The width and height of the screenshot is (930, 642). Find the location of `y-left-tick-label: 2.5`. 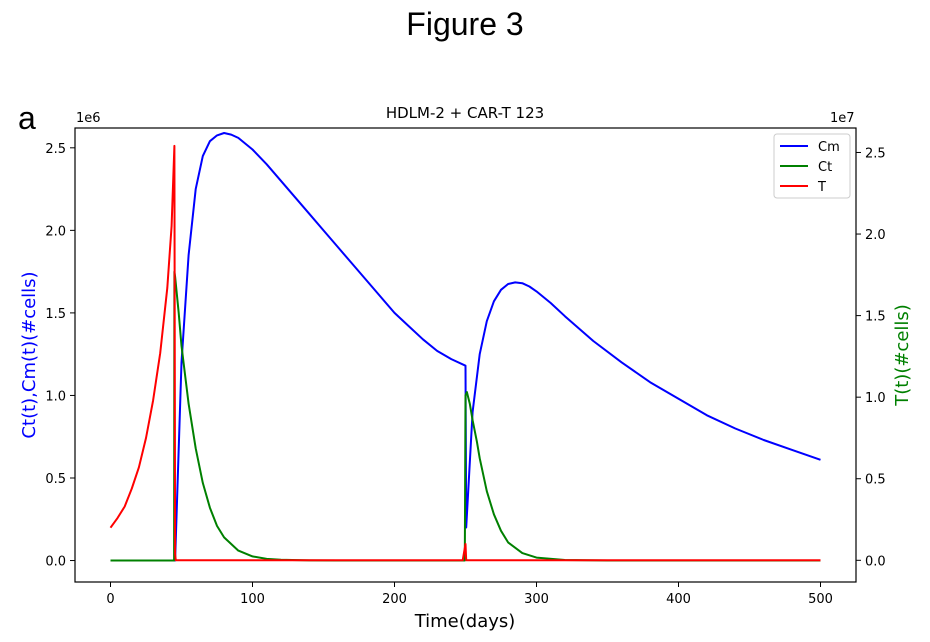

y-left-tick-label: 2.5 is located at coordinates (55, 149).